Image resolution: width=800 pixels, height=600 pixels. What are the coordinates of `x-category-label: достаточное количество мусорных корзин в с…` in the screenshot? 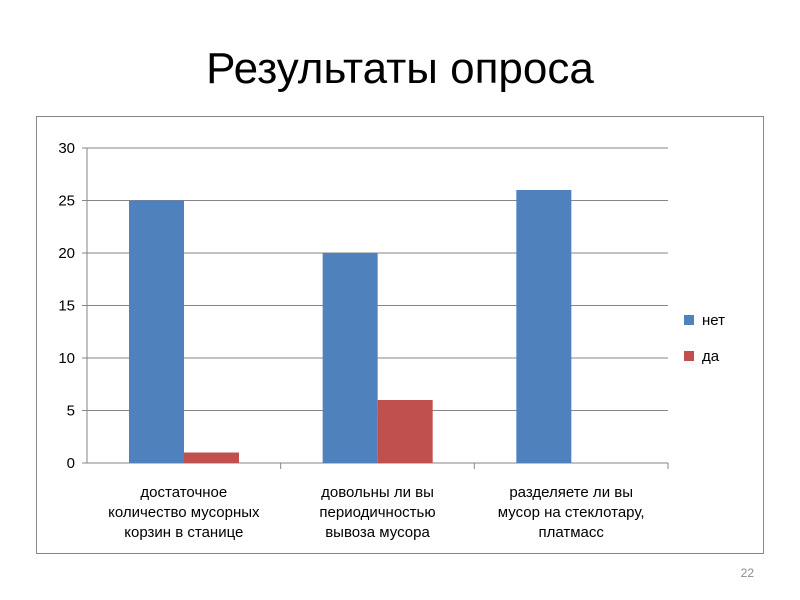 It's located at (184, 512).